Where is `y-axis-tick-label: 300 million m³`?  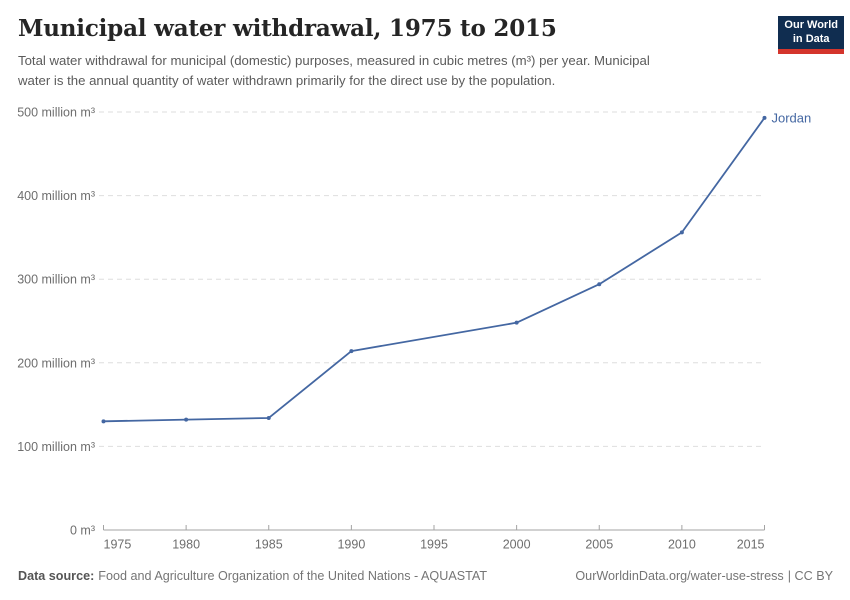 y-axis-tick-label: 300 million m³ is located at coordinates (56, 280).